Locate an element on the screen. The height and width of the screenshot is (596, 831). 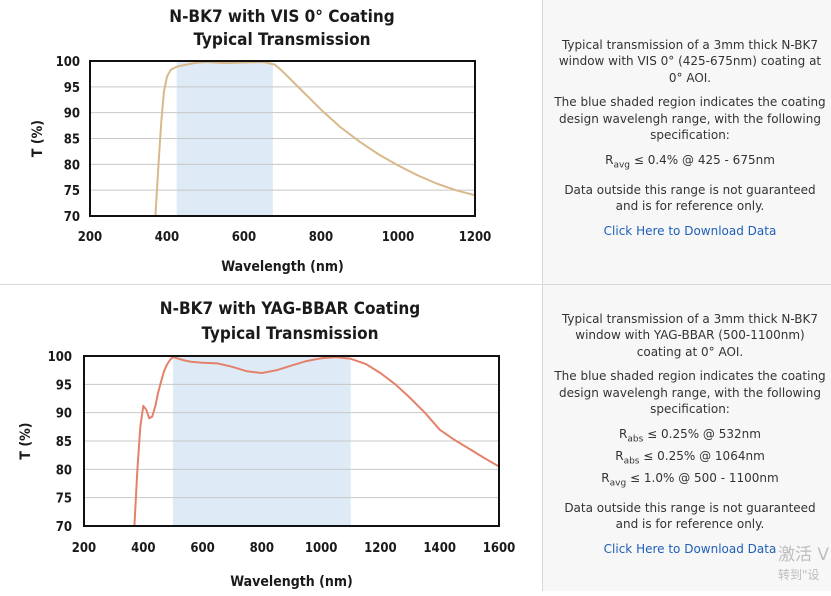
spec-line: Rabs ≤ 0.25% @ 1064nm is located at coordinates (690, 459).